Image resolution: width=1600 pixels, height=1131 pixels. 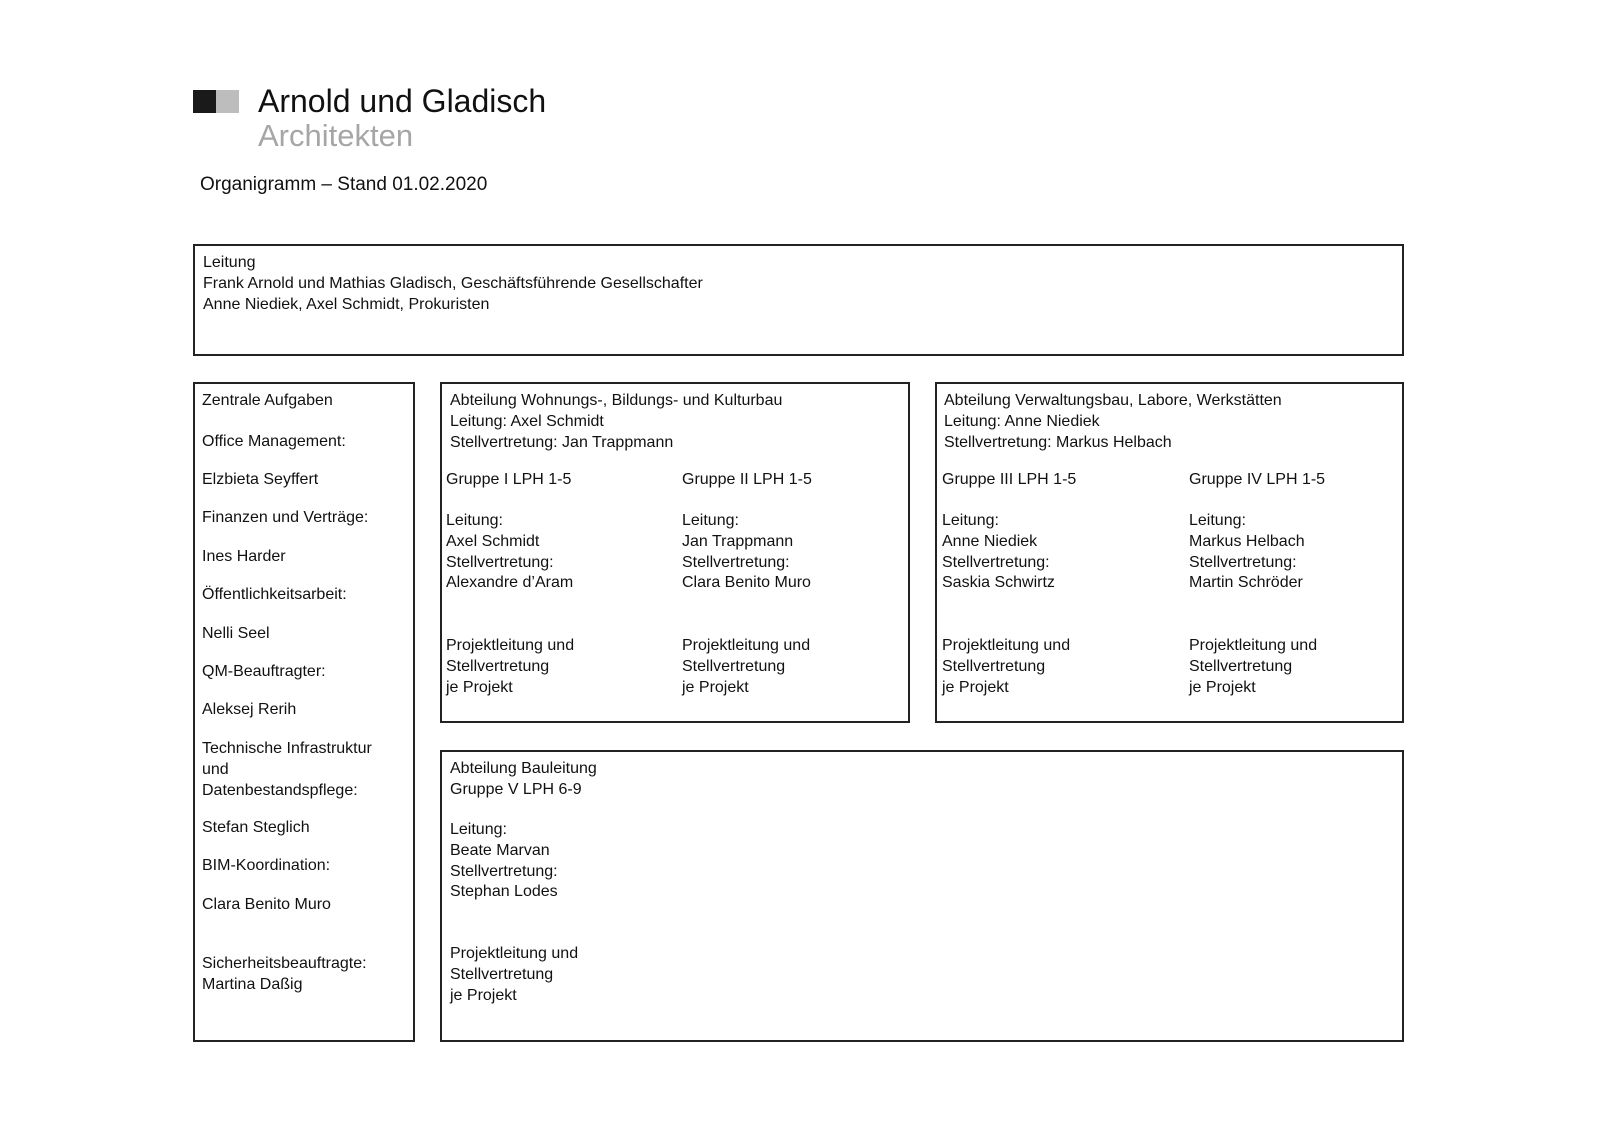 I want to click on leitung-title: Leitung, so click(x=229, y=262).